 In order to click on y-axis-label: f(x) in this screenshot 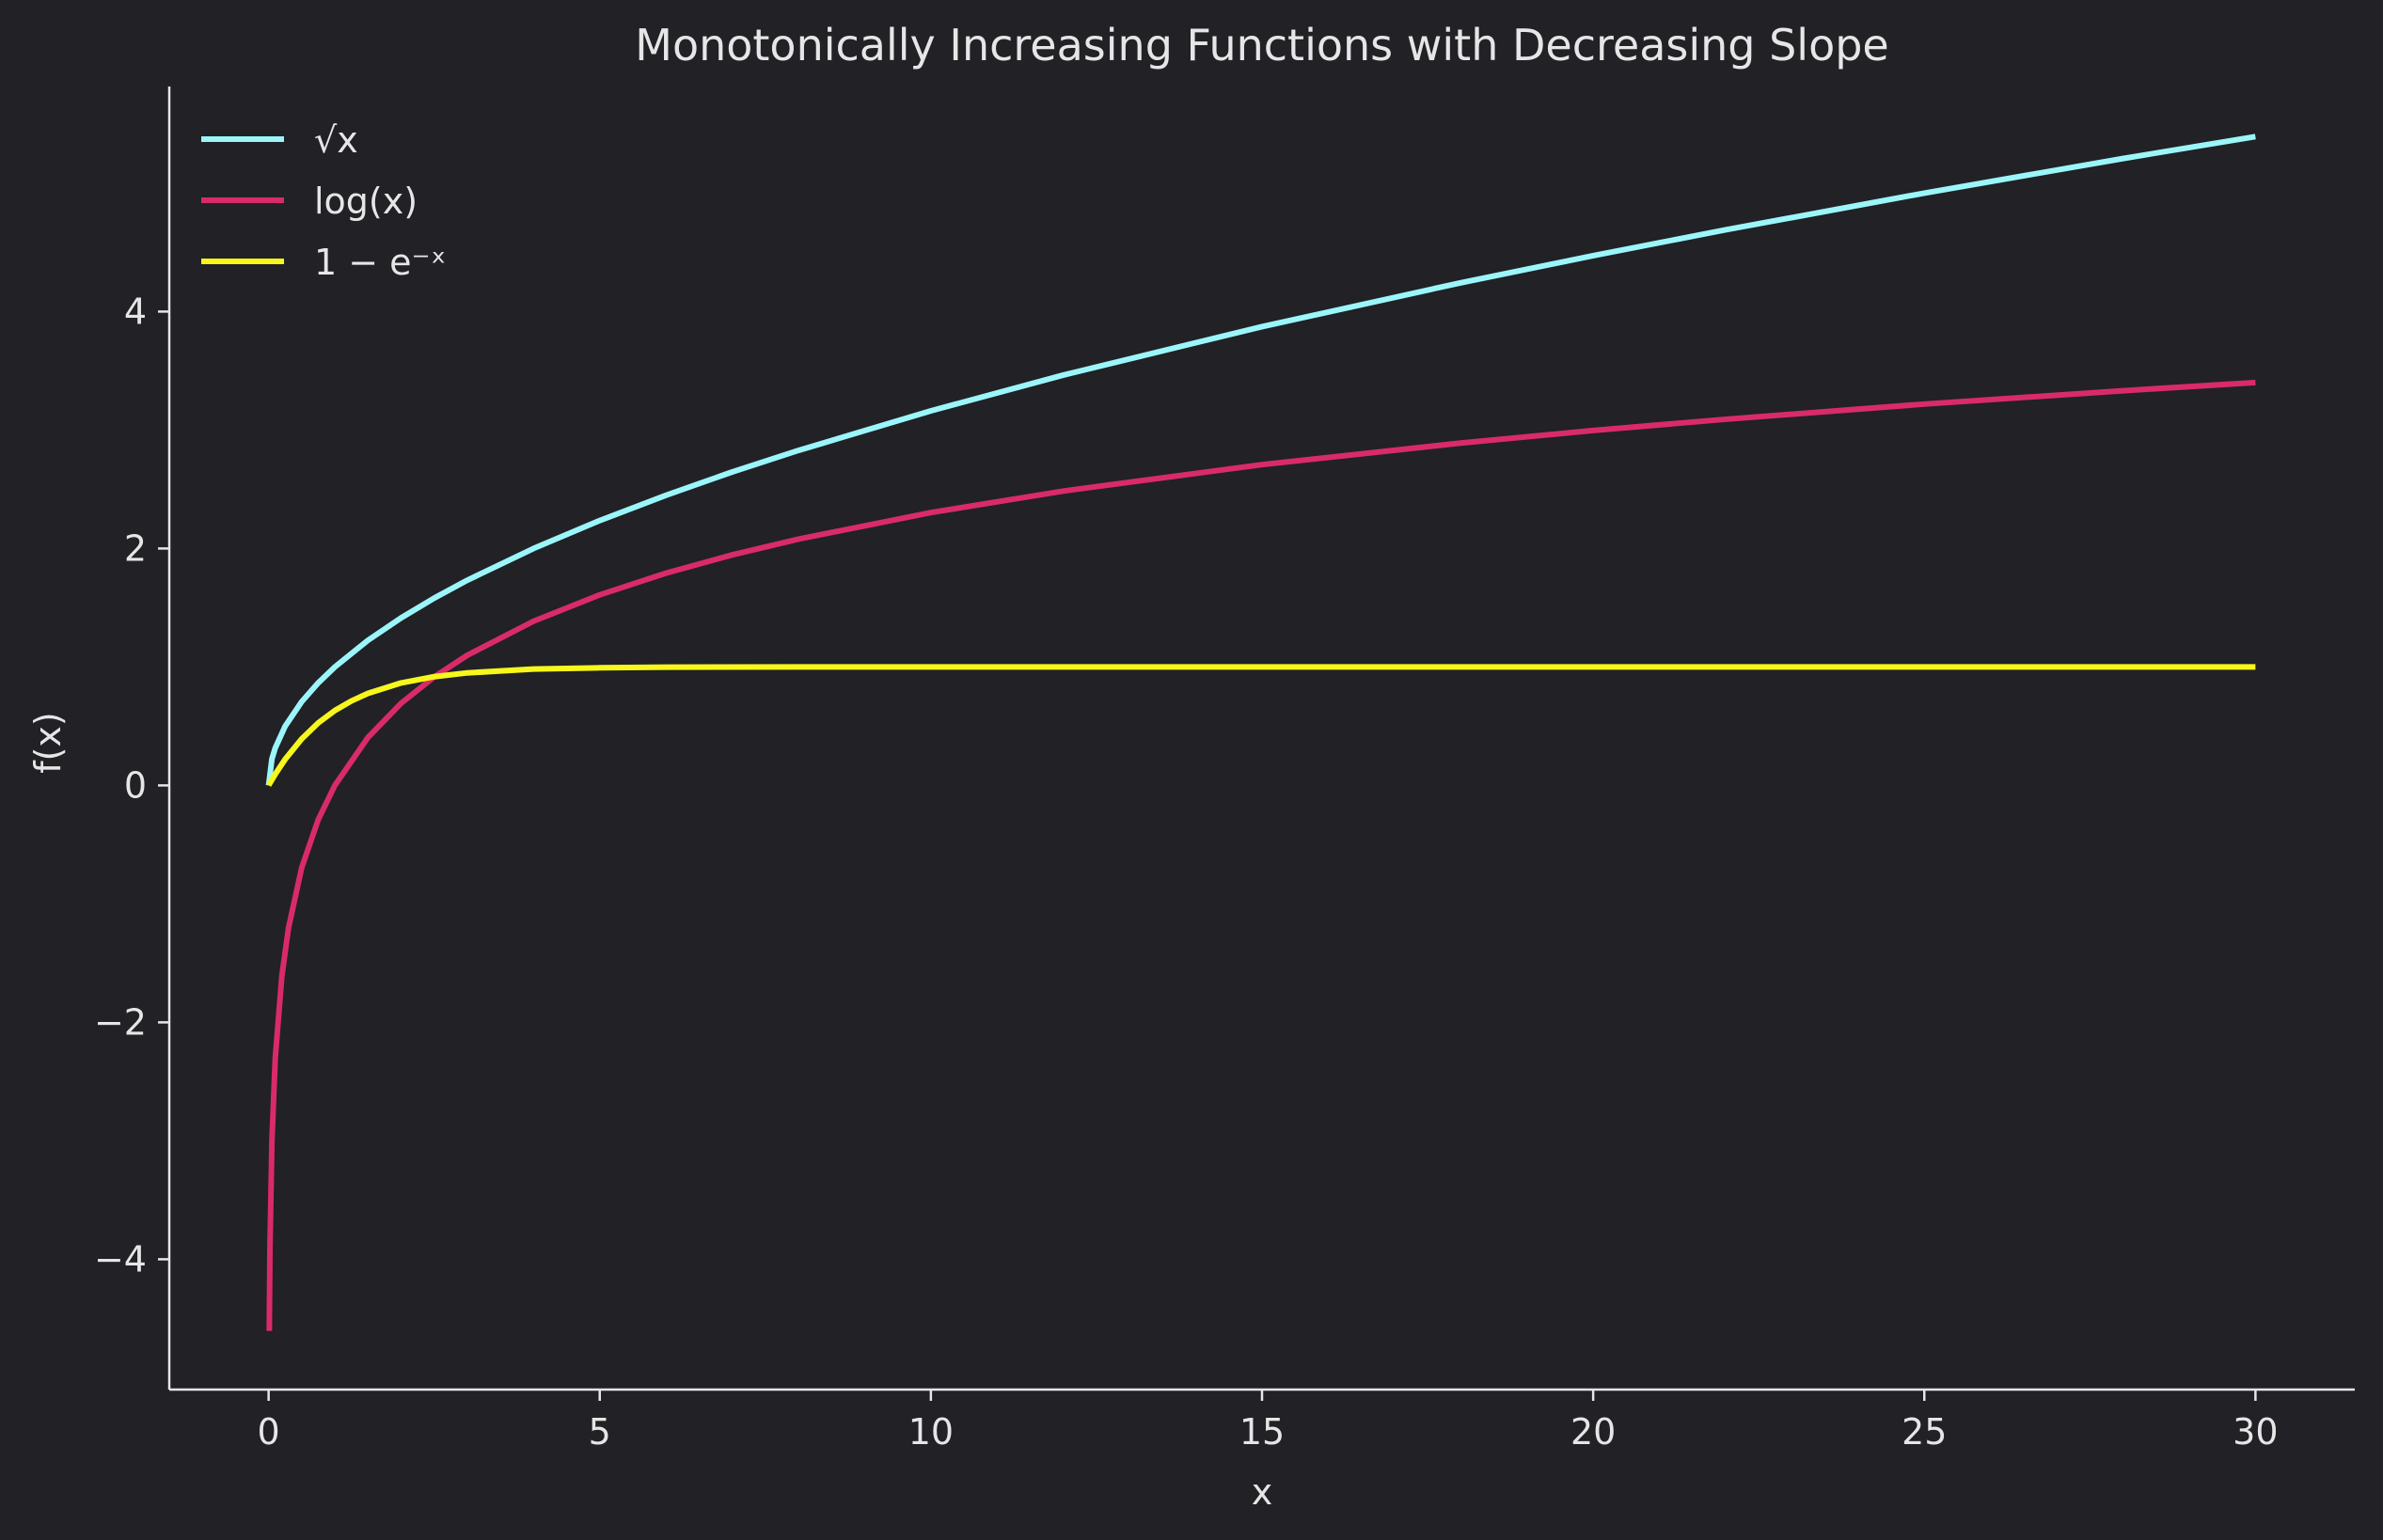, I will do `click(48, 743)`.